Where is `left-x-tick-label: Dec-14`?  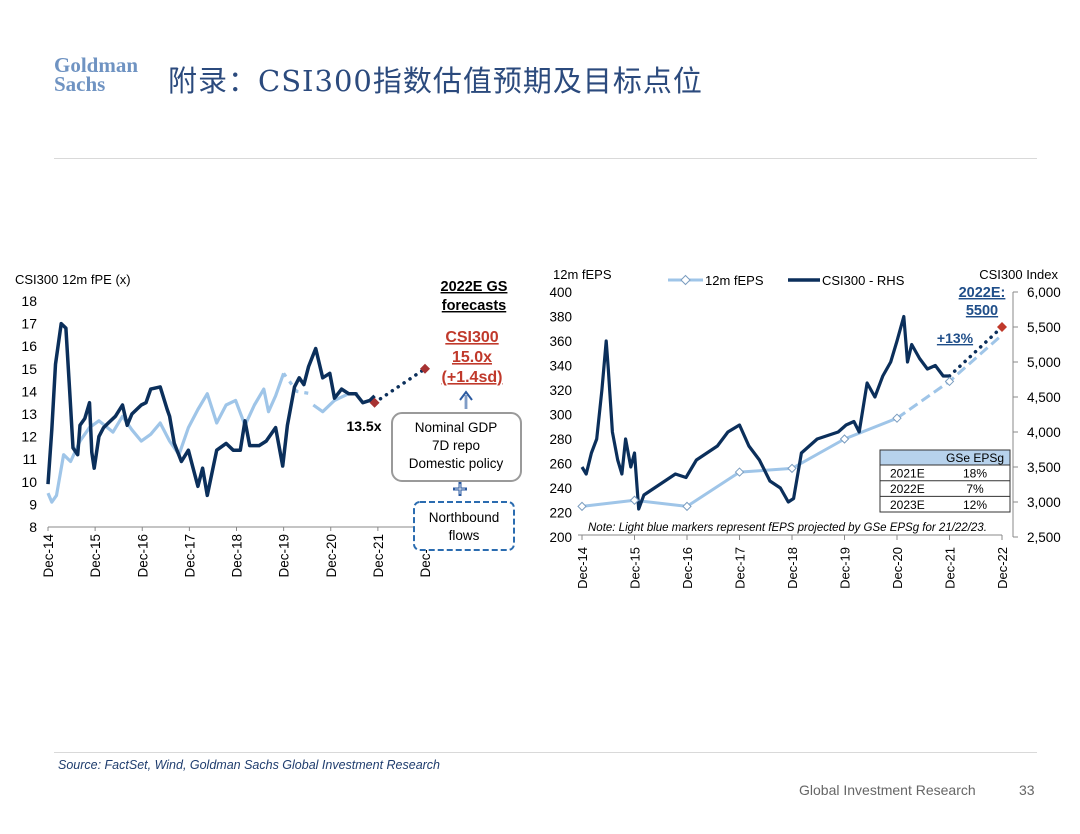
left-x-tick-label: Dec-14 is located at coordinates (48, 556).